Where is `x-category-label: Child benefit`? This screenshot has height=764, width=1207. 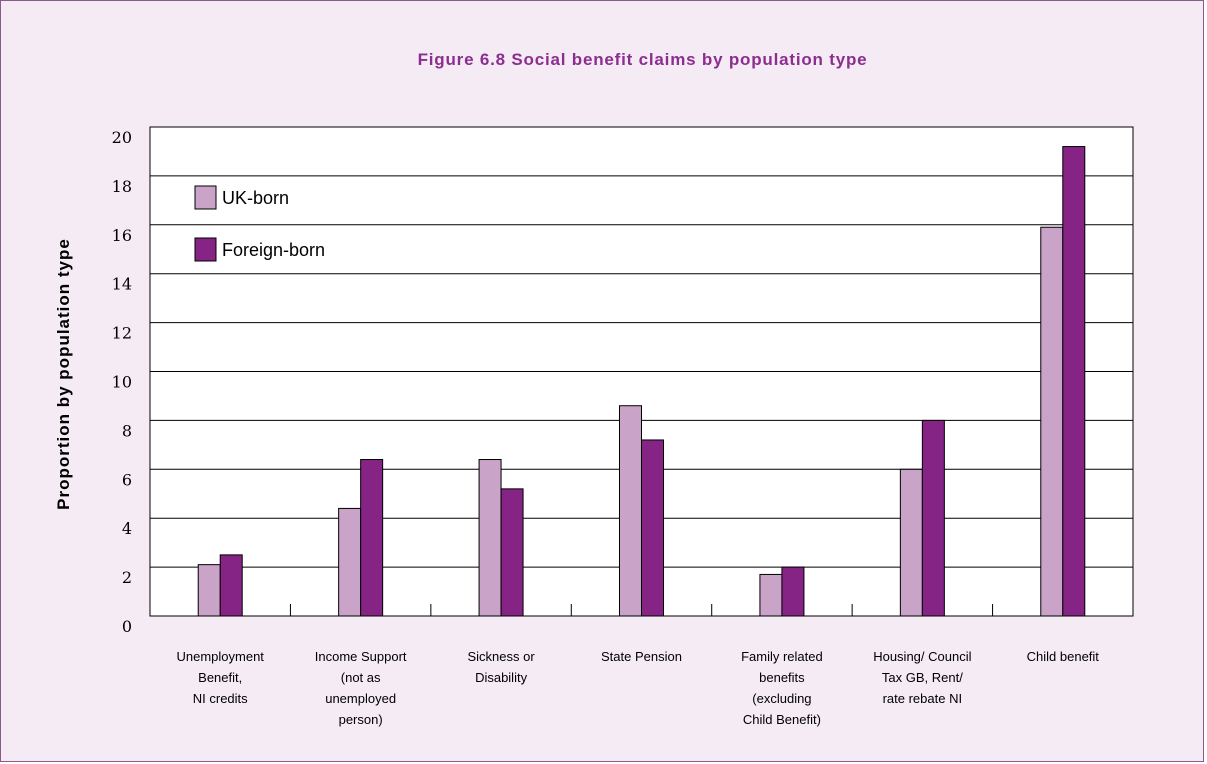
x-category-label: Child benefit is located at coordinates (1063, 656).